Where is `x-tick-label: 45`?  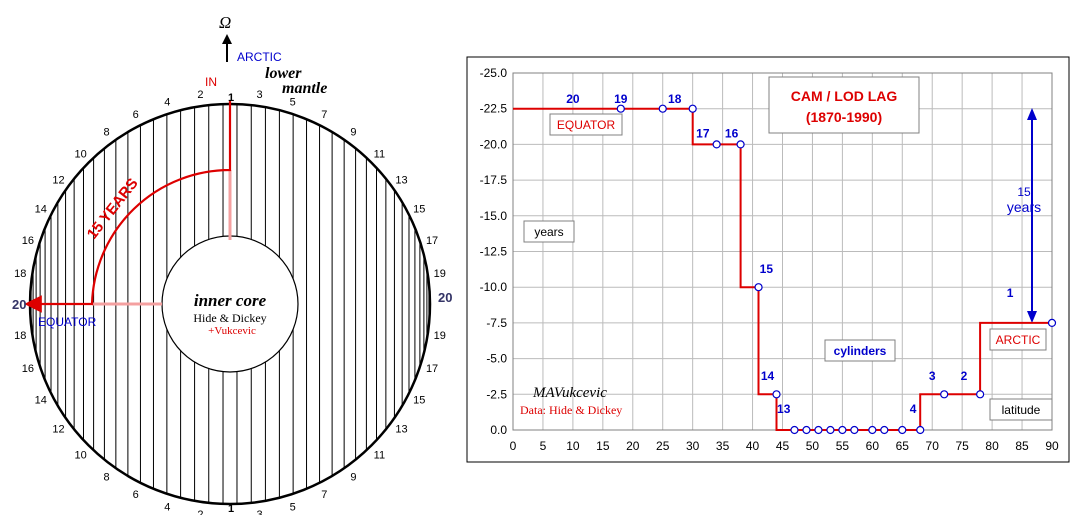
x-tick-label: 45 is located at coordinates (783, 446).